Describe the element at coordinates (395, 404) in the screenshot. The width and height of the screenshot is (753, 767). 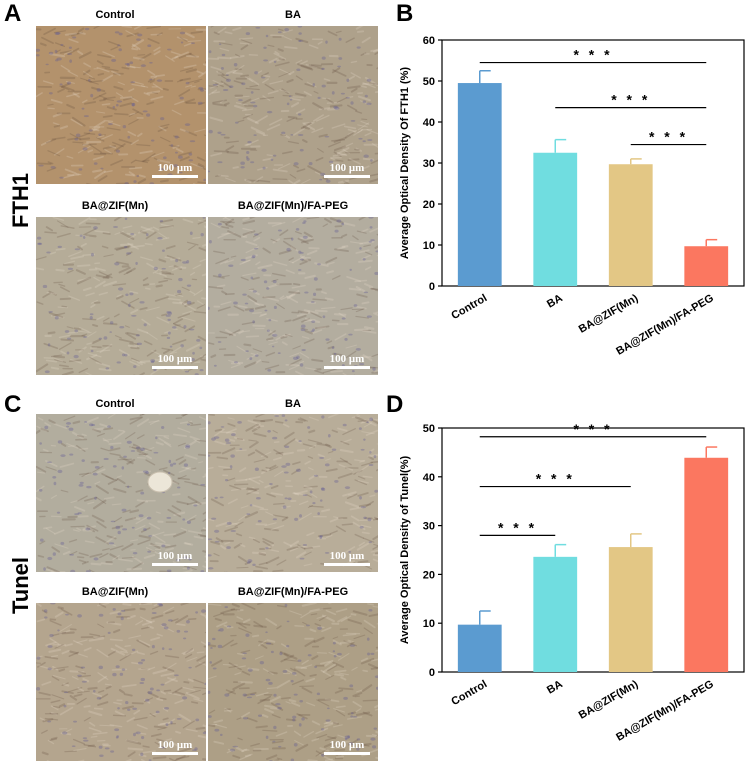
I see `panel-label-d: D` at that location.